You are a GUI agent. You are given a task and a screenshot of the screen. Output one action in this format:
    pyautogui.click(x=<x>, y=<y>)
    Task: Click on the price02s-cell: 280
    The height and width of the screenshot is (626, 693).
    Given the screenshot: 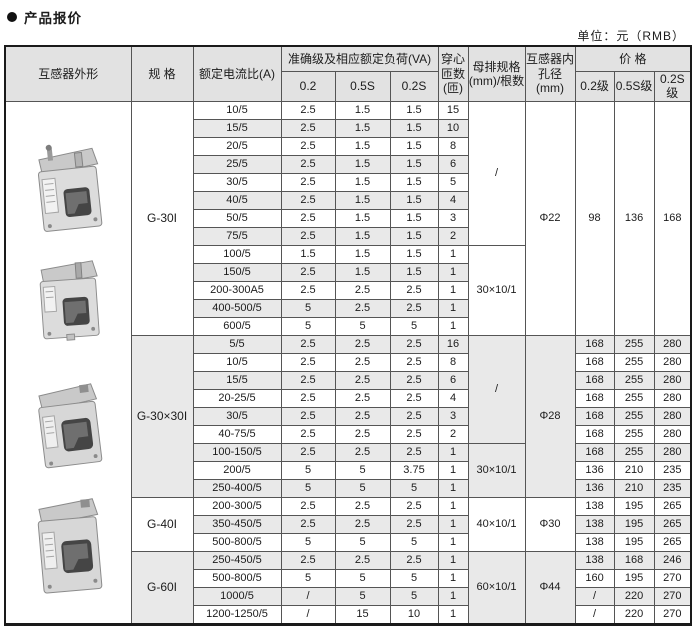 What is the action you would take?
    pyautogui.click(x=672, y=452)
    